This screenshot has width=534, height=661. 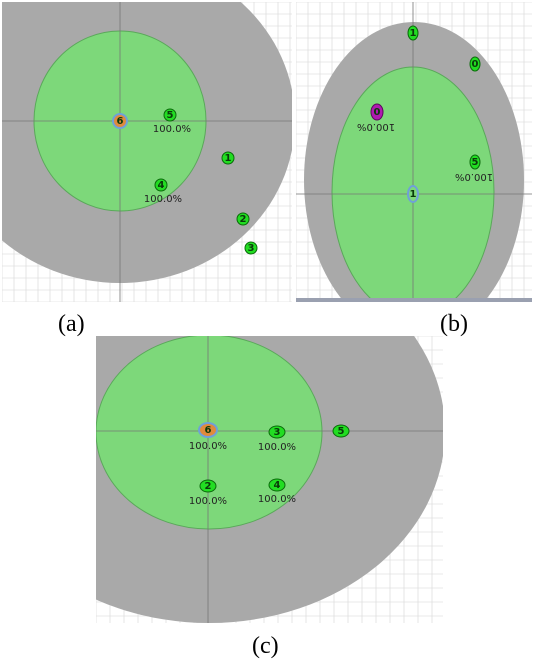 I want to click on panel-b-bottom-bar, so click(x=414, y=300).